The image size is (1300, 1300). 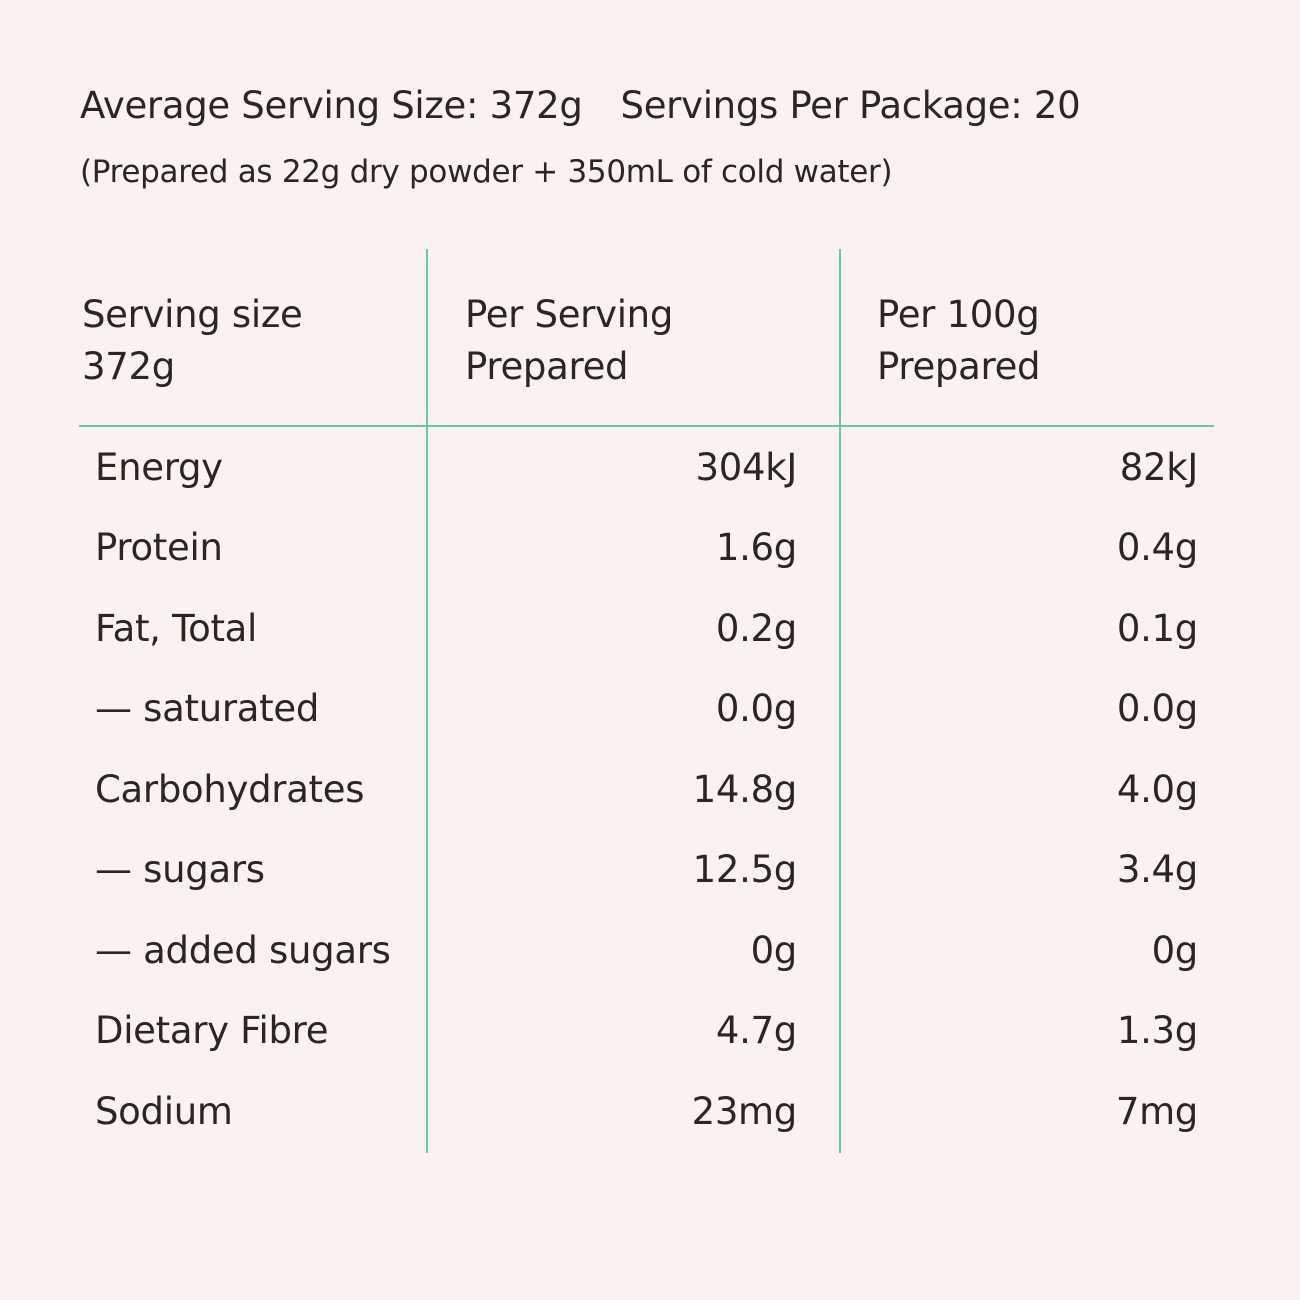 I want to click on per-serving-value: 0.0g, so click(x=756, y=708).